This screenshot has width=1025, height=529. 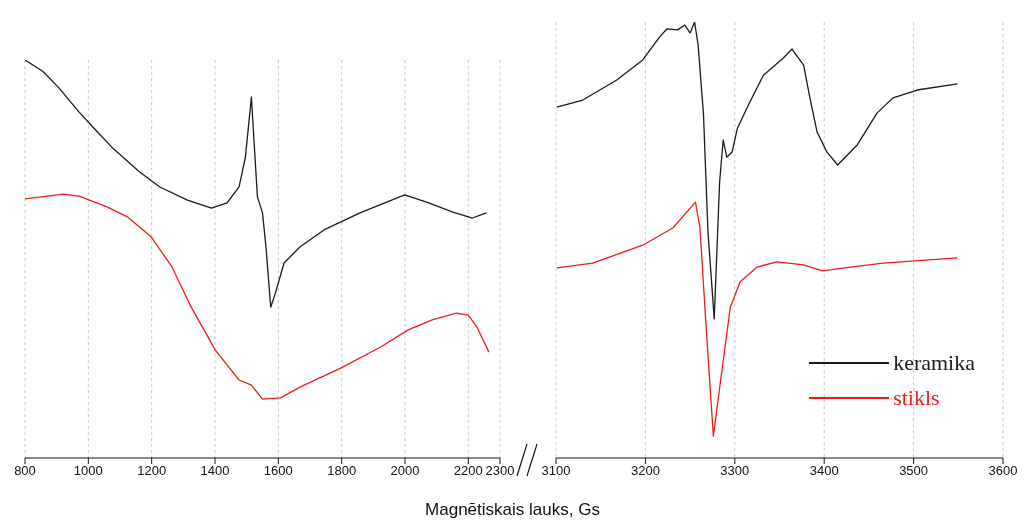 What do you see at coordinates (824, 471) in the screenshot?
I see `x-tick-label: 3400` at bounding box center [824, 471].